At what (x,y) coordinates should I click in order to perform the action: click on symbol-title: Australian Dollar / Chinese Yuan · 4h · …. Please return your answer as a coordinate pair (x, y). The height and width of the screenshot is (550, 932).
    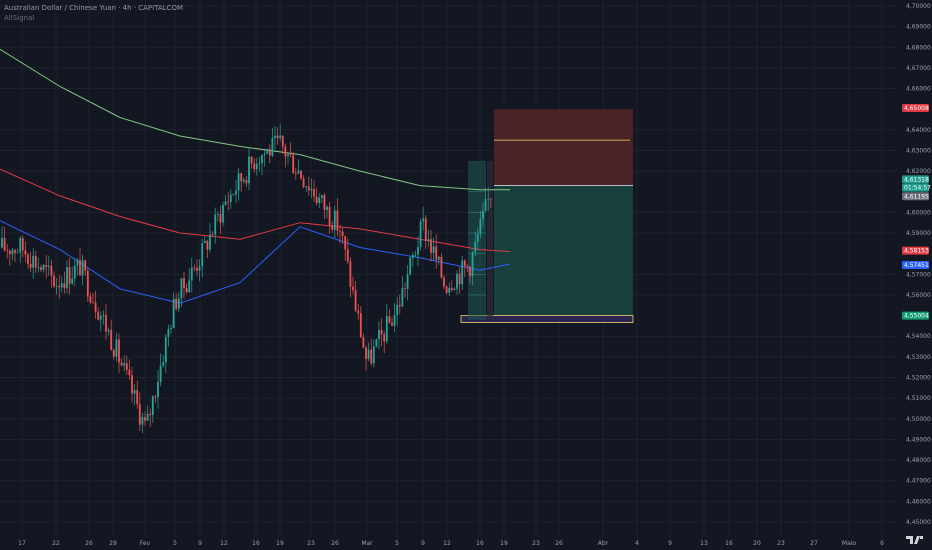
    Looking at the image, I should click on (94, 8).